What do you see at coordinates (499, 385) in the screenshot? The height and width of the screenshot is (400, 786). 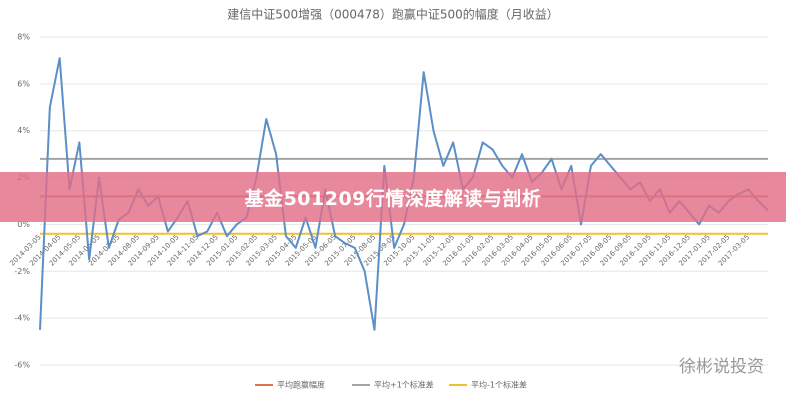 I see `legend-label: 平均-1个标准差` at bounding box center [499, 385].